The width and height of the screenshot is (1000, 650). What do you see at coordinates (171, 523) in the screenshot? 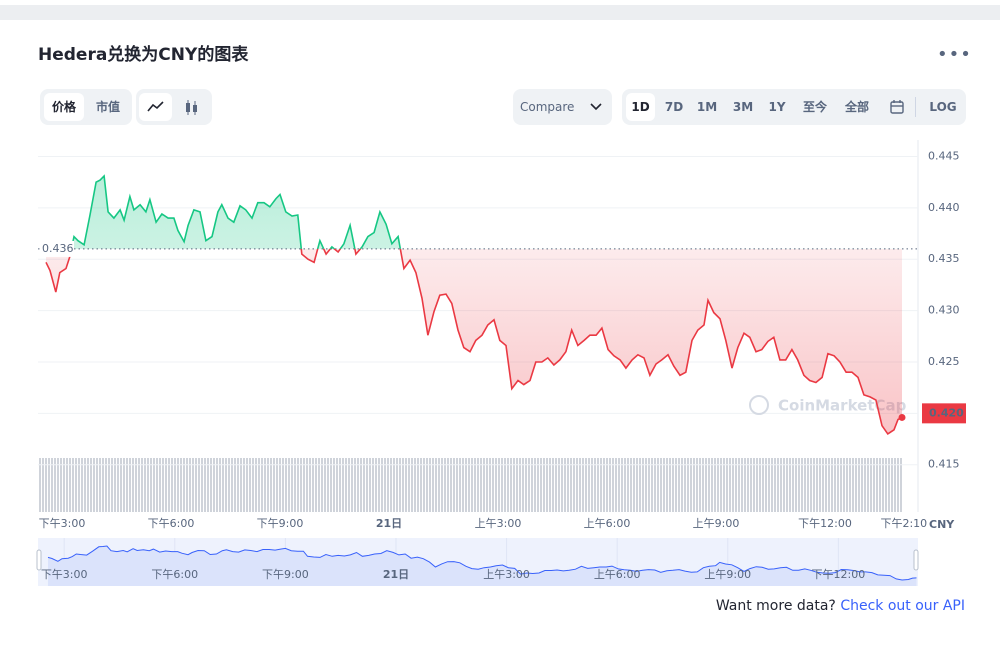
I see `x-tick-label: 下午6:00` at bounding box center [171, 523].